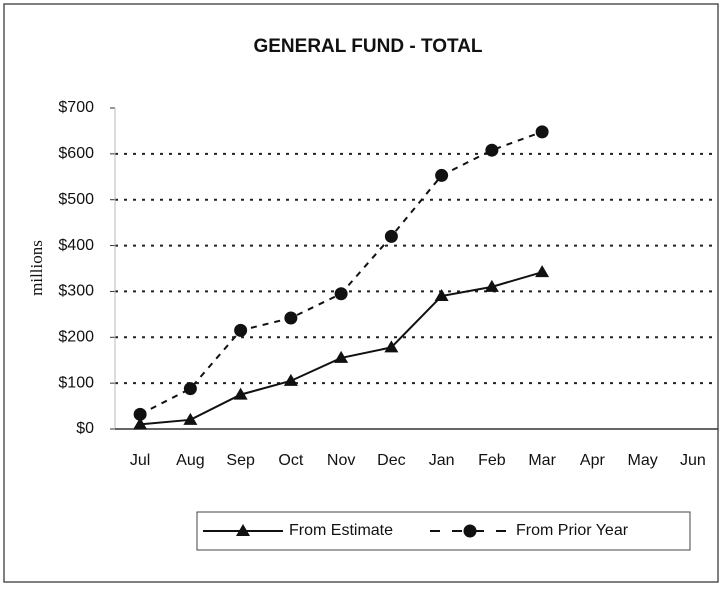 This screenshot has width=722, height=591. I want to click on x-tick-label: Jul, so click(140, 460).